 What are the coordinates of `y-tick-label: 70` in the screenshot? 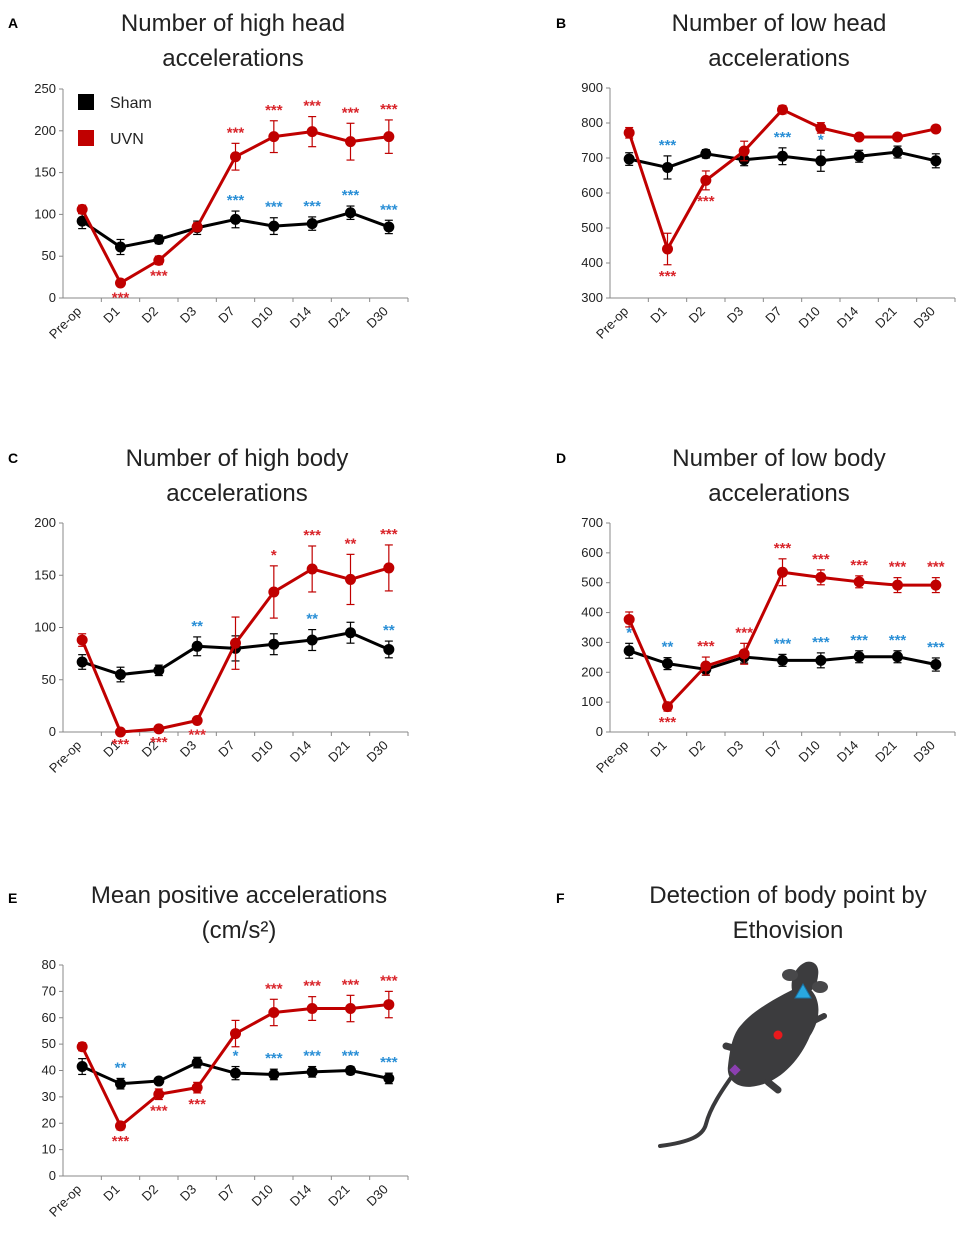 It's located at (49, 990).